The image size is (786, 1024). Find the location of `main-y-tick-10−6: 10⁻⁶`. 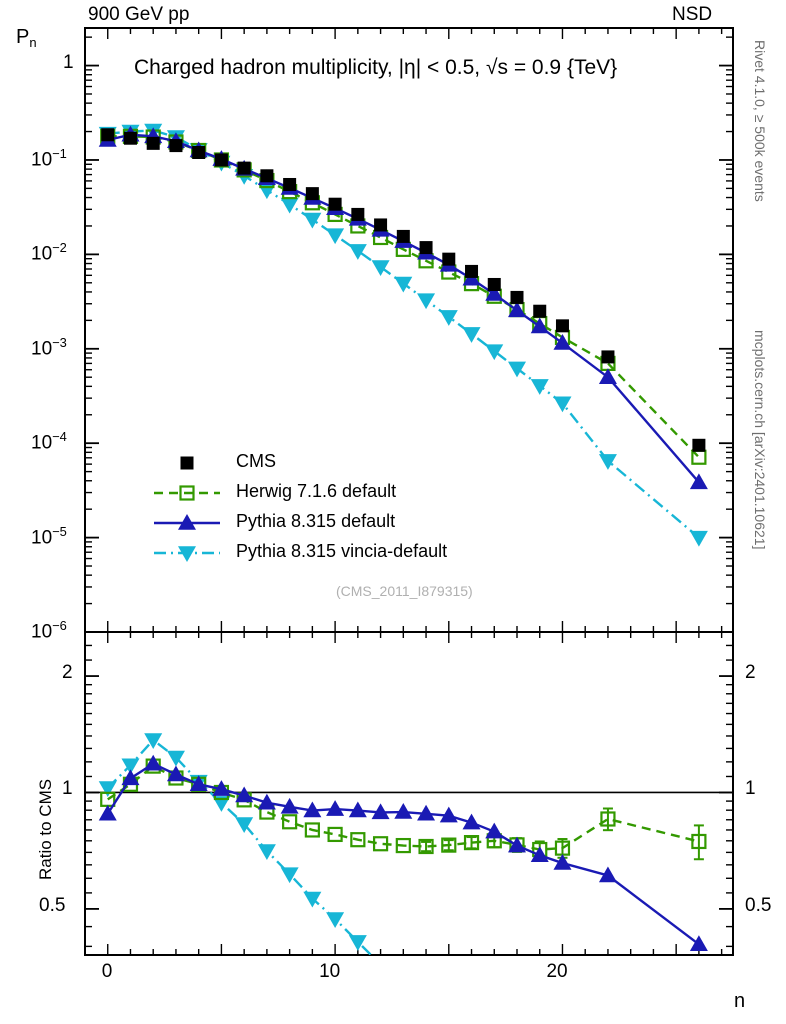

main-y-tick-10−6: 10⁻⁶ is located at coordinates (49, 630).